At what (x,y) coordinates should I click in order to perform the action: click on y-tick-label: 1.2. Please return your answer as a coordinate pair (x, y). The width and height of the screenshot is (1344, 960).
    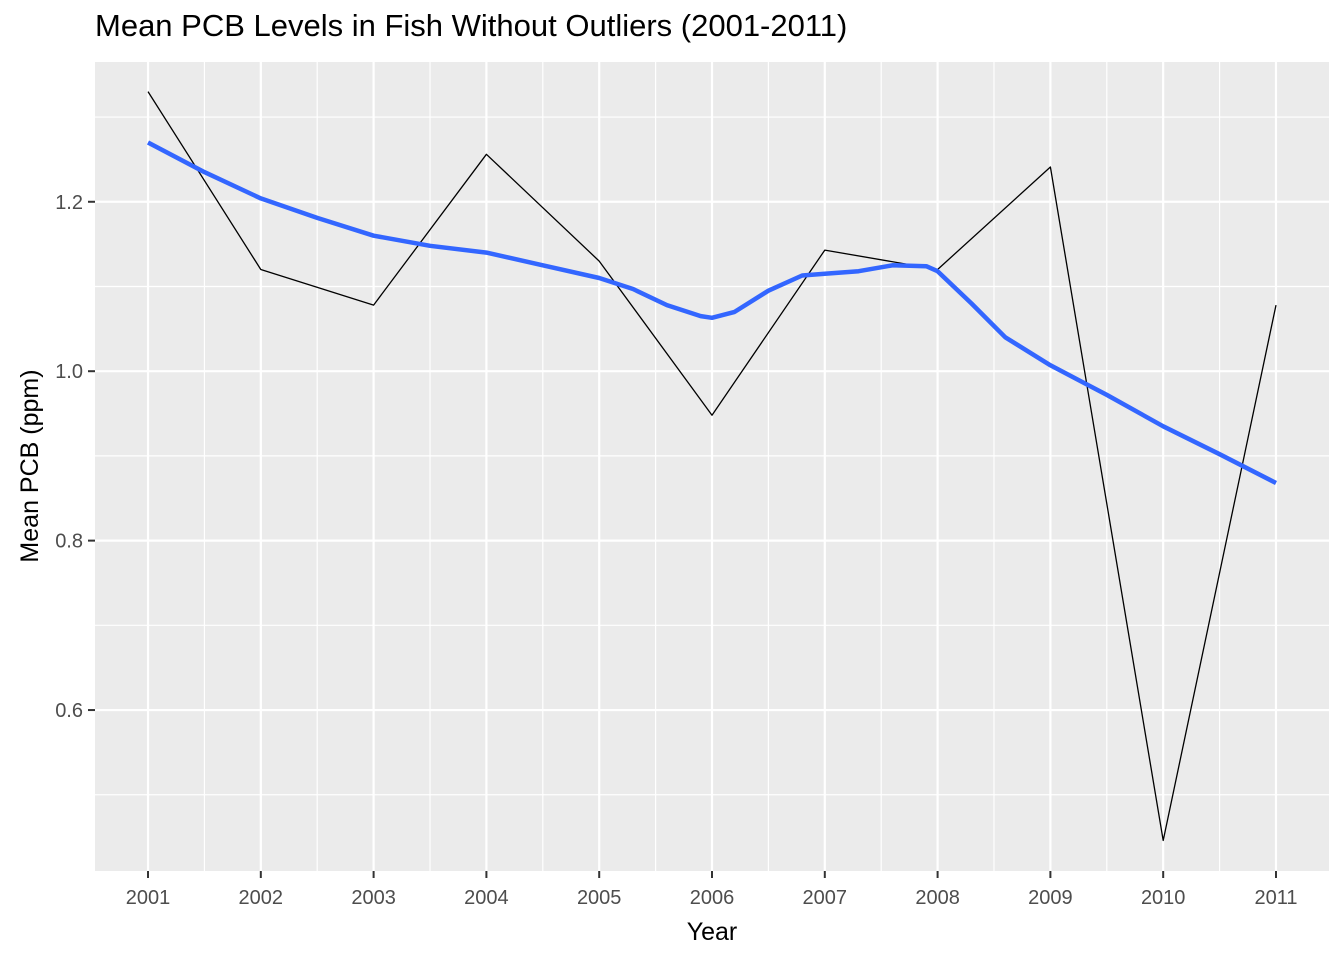
    Looking at the image, I should click on (69, 203).